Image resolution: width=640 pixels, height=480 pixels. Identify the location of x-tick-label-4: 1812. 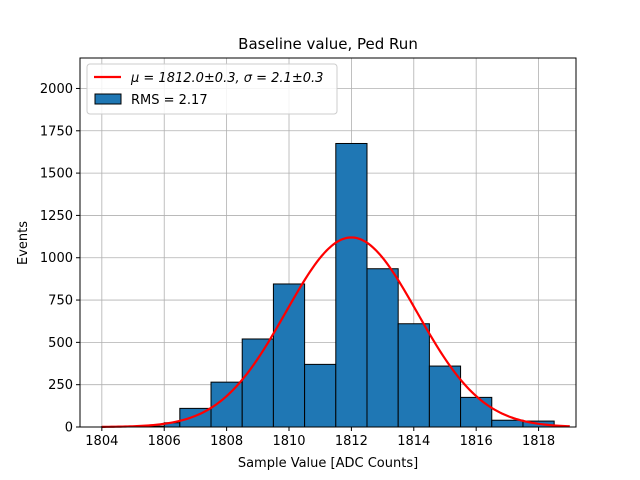
(351, 441).